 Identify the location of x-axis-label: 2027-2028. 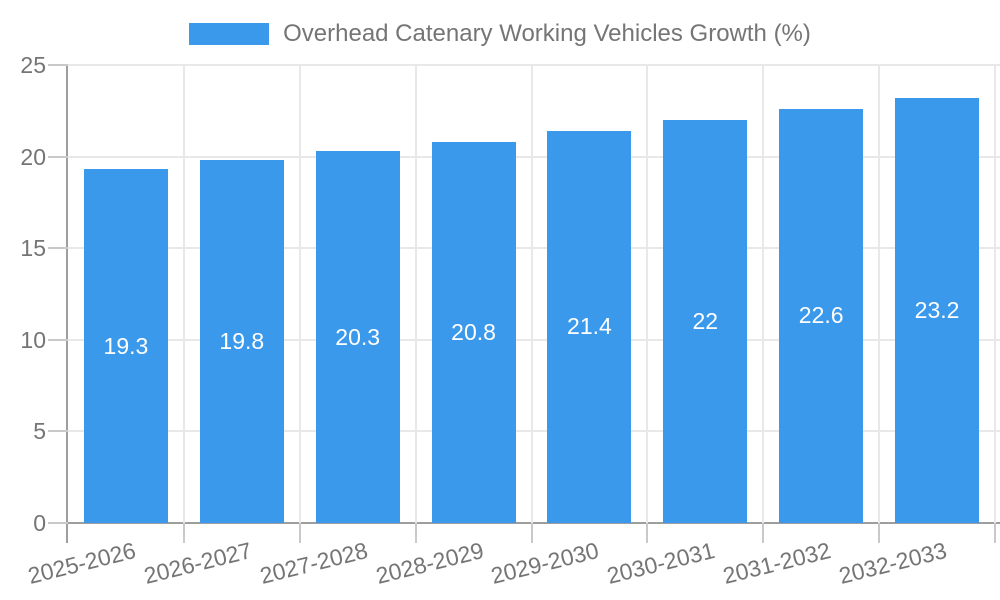
(313, 563).